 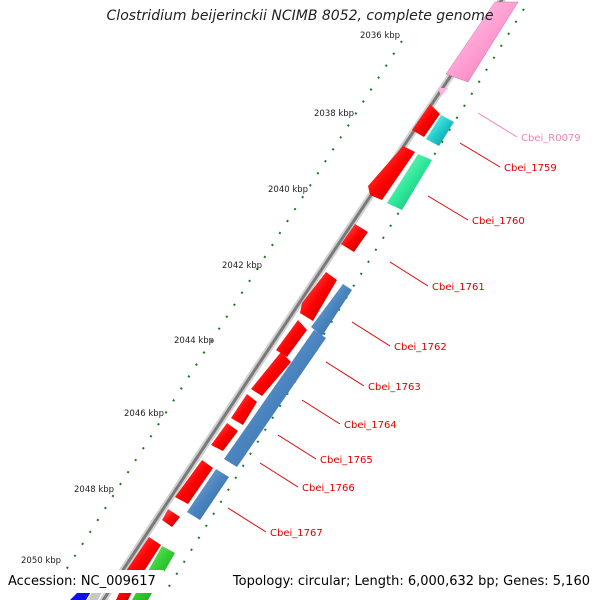 I want to click on feature-cbei-1761-arrow, so click(x=354, y=238).